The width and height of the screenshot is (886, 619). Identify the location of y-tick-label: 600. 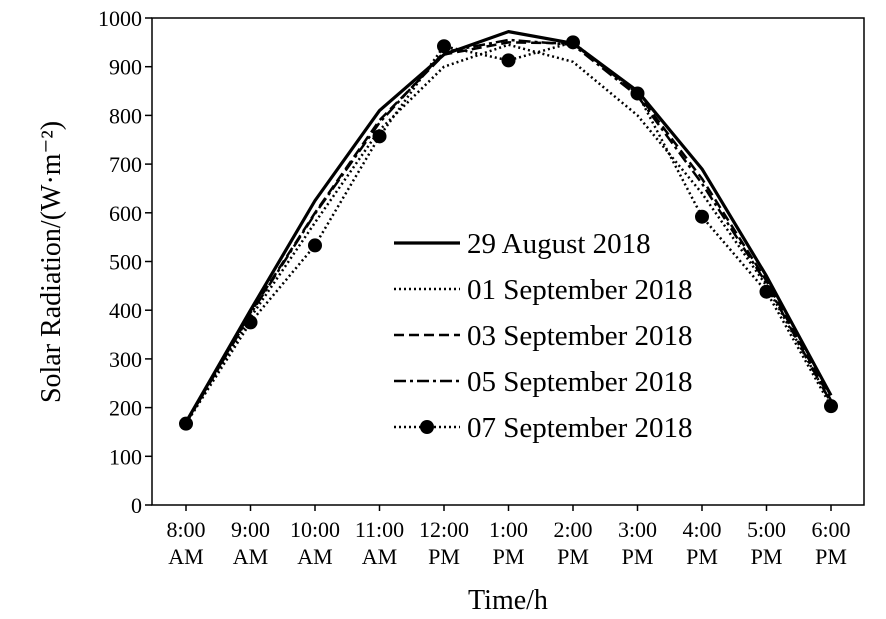
(125, 213).